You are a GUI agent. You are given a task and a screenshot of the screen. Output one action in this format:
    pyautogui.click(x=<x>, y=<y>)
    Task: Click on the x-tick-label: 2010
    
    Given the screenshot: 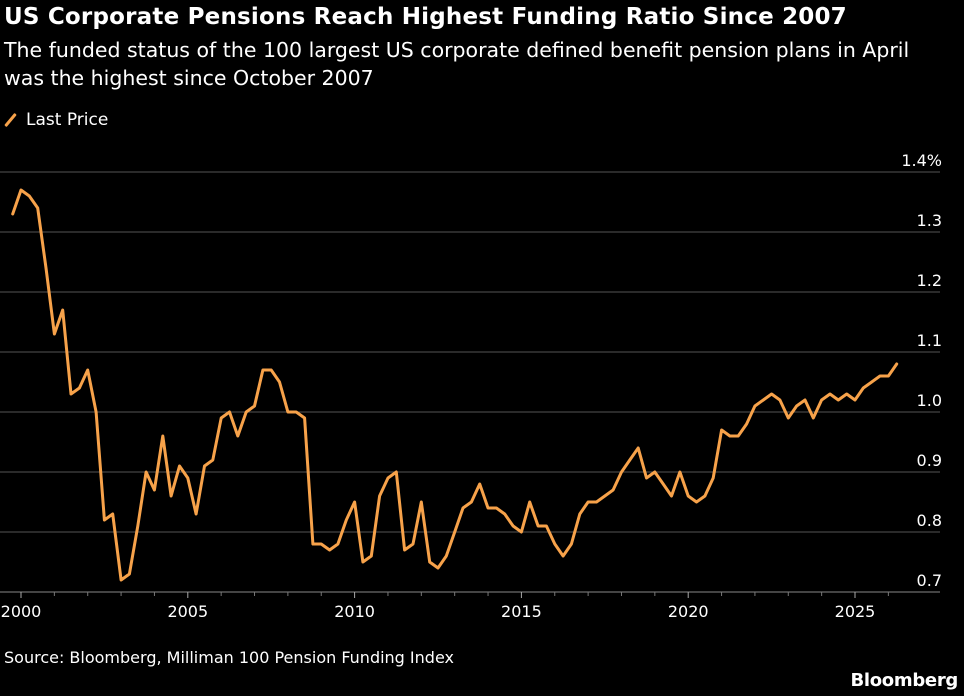 What is the action you would take?
    pyautogui.click(x=354, y=611)
    